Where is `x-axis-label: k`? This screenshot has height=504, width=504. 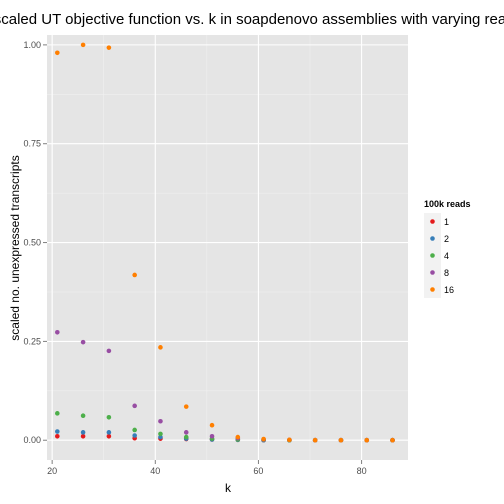 x-axis-label: k is located at coordinates (228, 488).